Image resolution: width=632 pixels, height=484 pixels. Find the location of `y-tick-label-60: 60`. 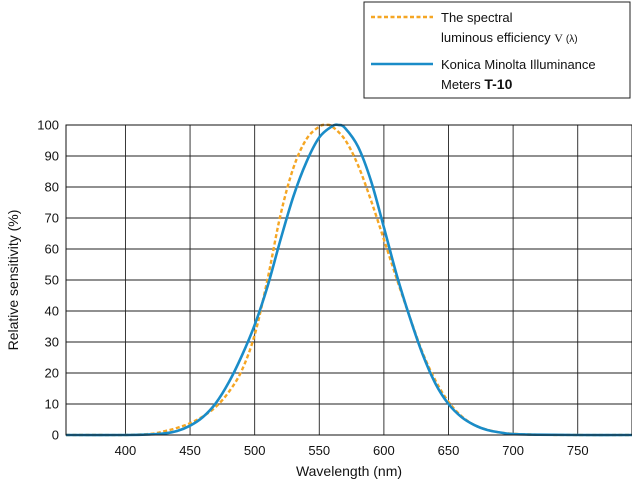

y-tick-label-60: 60 is located at coordinates (52, 249).